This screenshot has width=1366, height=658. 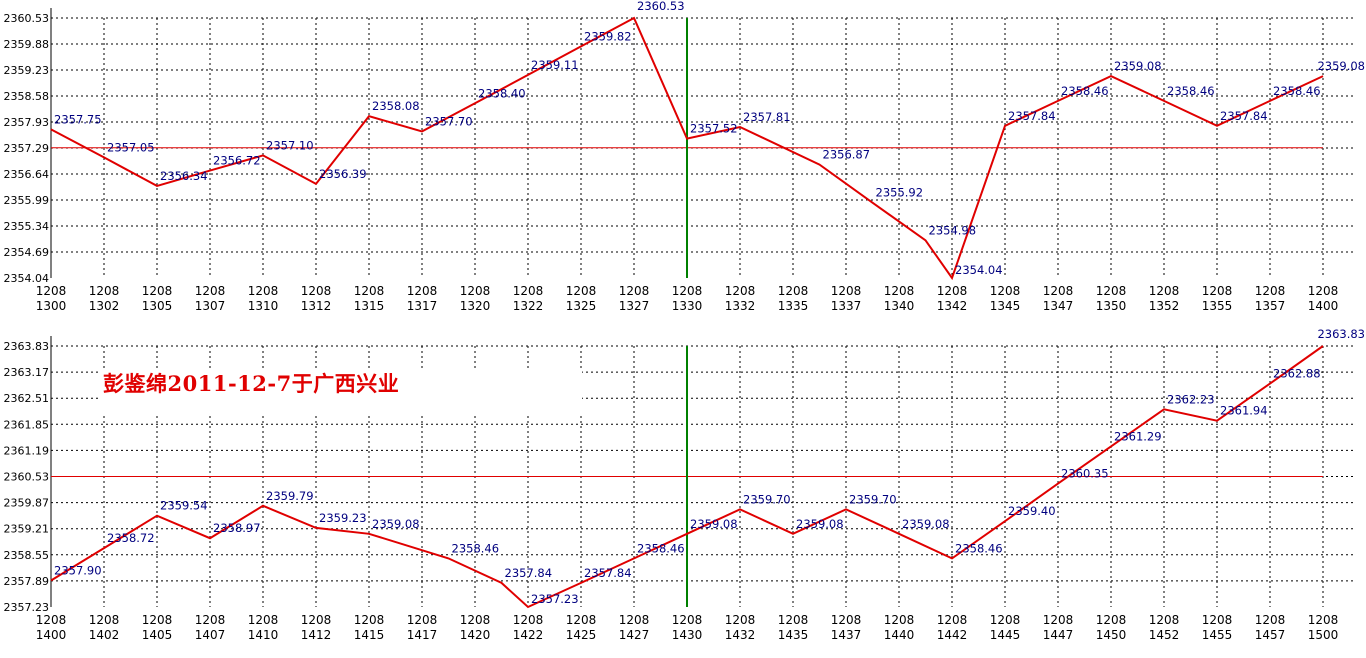 I want to click on y-tick-label: 2357.29, so click(x=27, y=148).